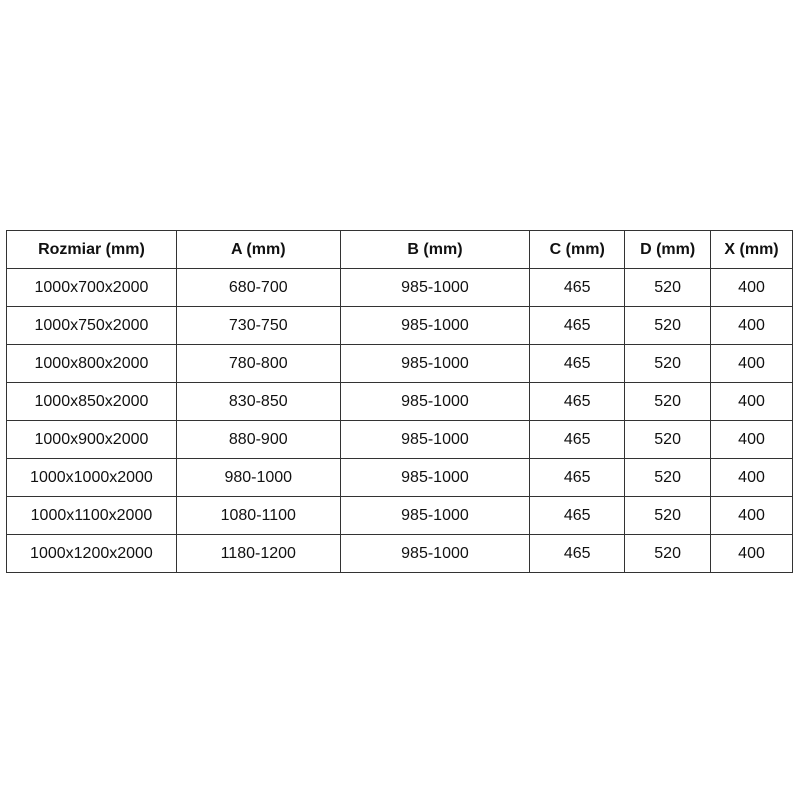  Describe the element at coordinates (91, 363) in the screenshot. I see `table-cell: 1000x800x2000` at that location.